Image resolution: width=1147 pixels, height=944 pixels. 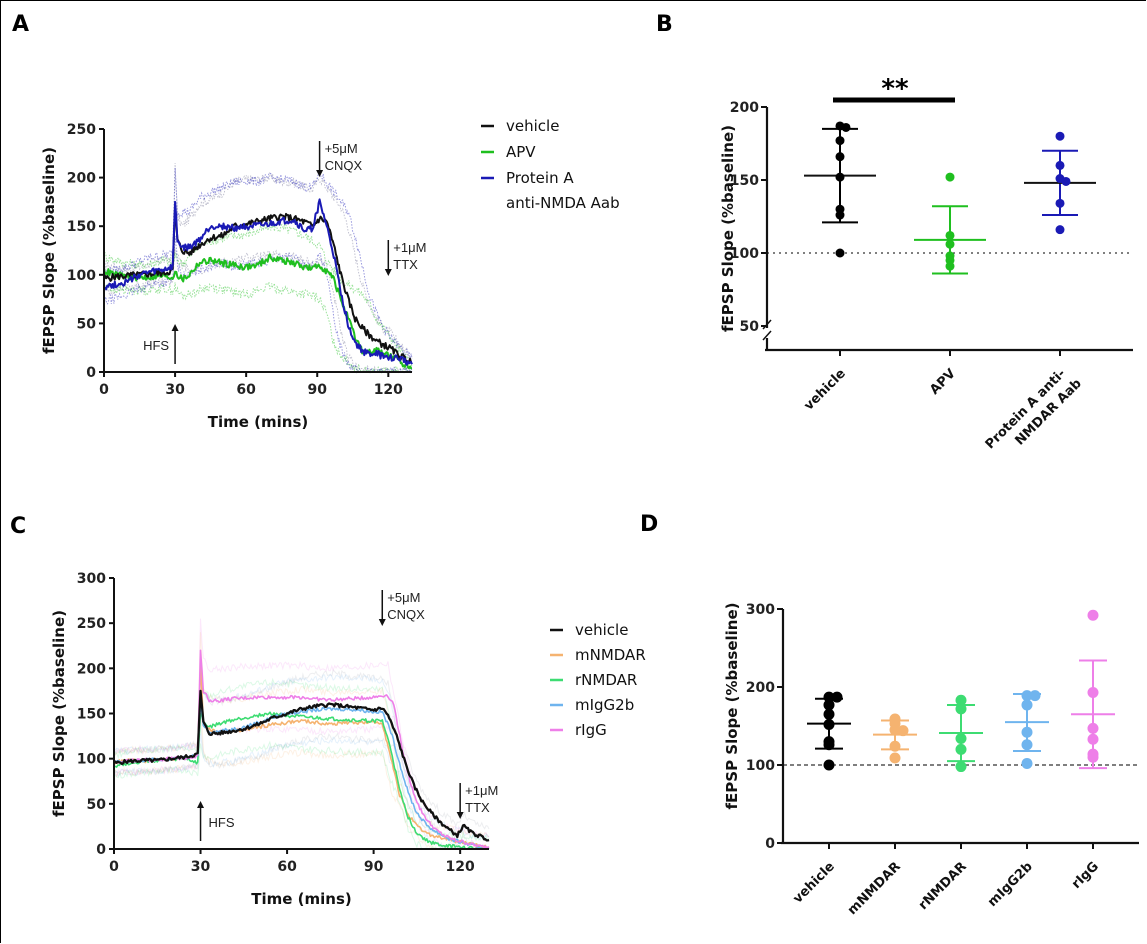 I want to click on panel-label-d: D, so click(x=649, y=524).